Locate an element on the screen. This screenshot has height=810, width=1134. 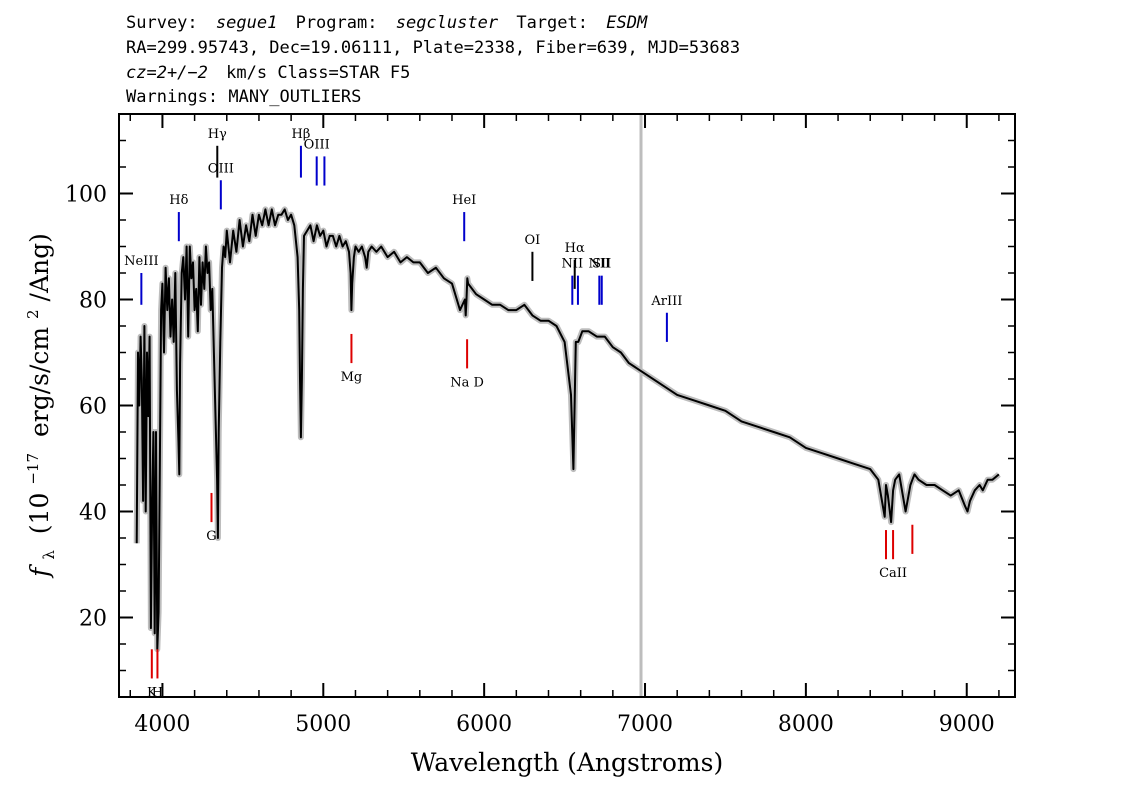
program-prefix: Program: is located at coordinates (337, 23).